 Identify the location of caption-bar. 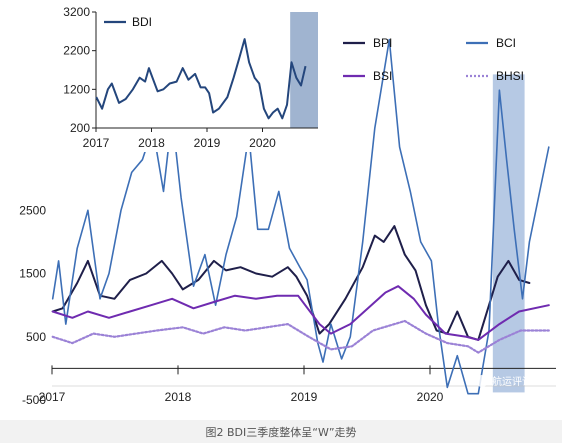
(281, 431).